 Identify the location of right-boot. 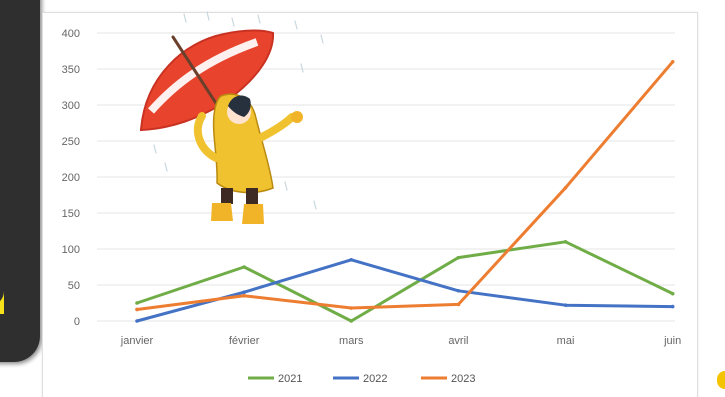
(253, 214).